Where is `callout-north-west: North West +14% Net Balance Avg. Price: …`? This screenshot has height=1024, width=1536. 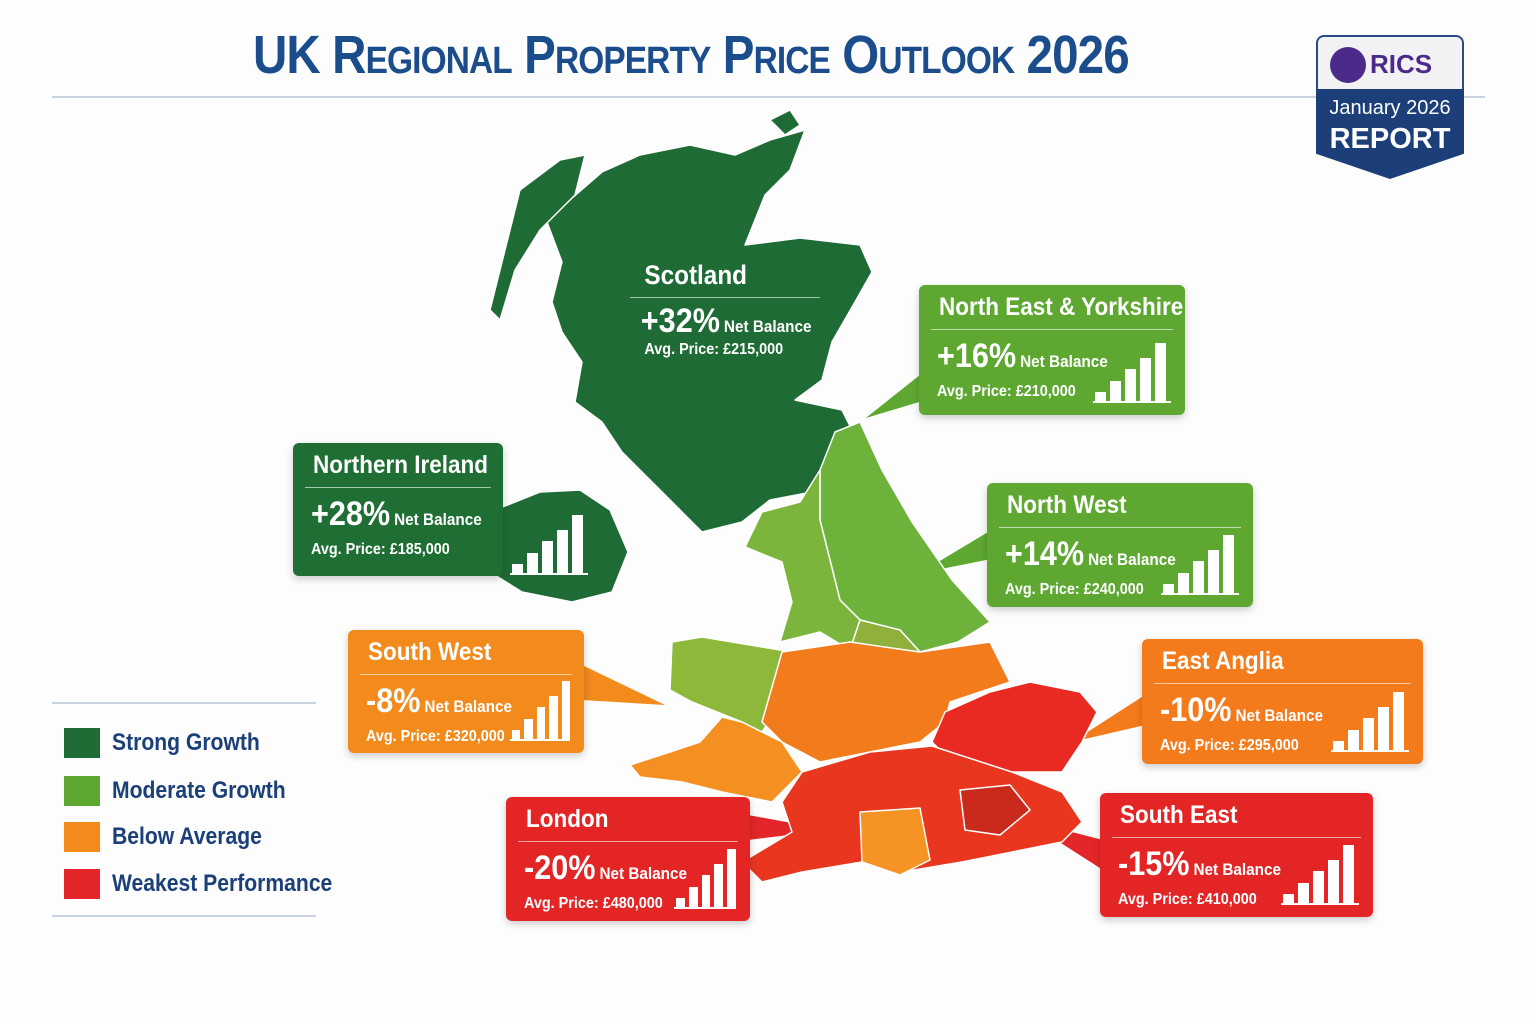
callout-north-west: North West +14% Net Balance Avg. Price: … is located at coordinates (1120, 545).